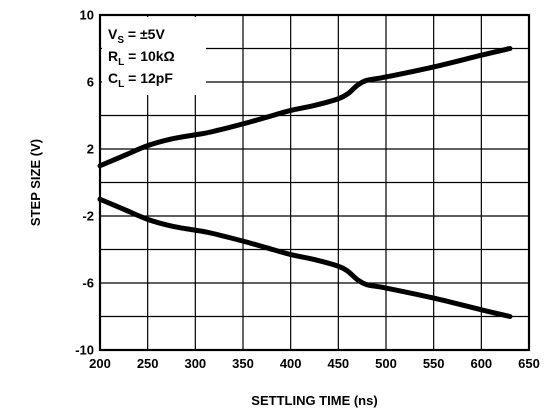  I want to click on annotation-load-capacitance: CL = 12pF, so click(140, 80).